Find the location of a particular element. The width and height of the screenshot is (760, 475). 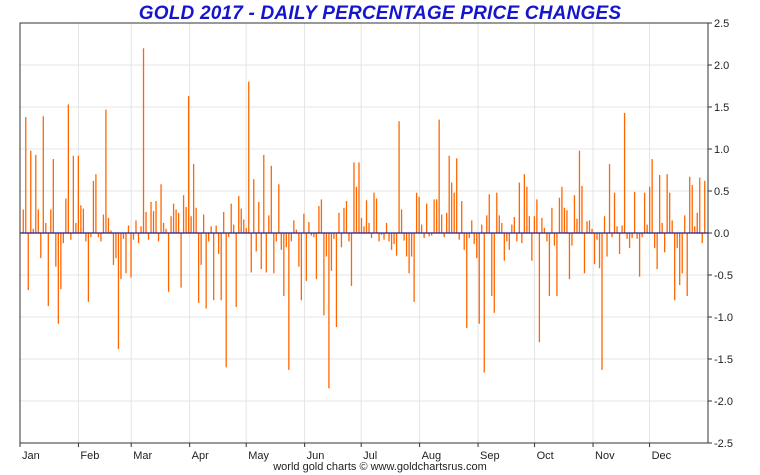

x-tick-label: Jun is located at coordinates (316, 456).